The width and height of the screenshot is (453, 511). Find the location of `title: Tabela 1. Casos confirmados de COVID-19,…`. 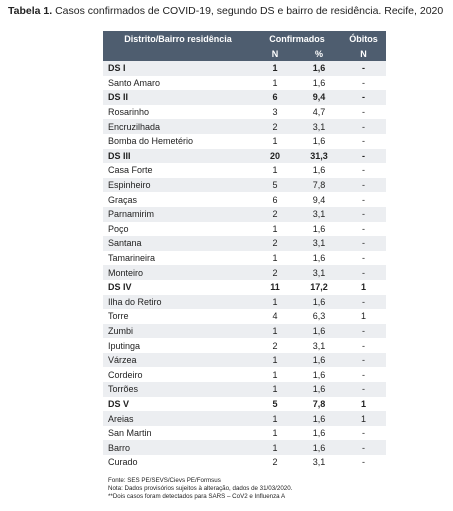

title: Tabela 1. Casos confirmados de COVID-19,… is located at coordinates (225, 11).